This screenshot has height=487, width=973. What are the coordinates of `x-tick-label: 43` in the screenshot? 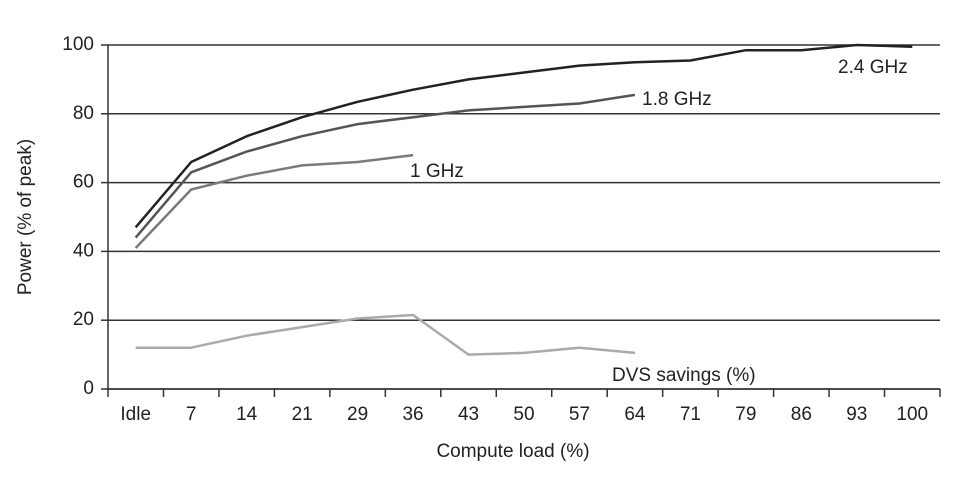 It's located at (468, 414).